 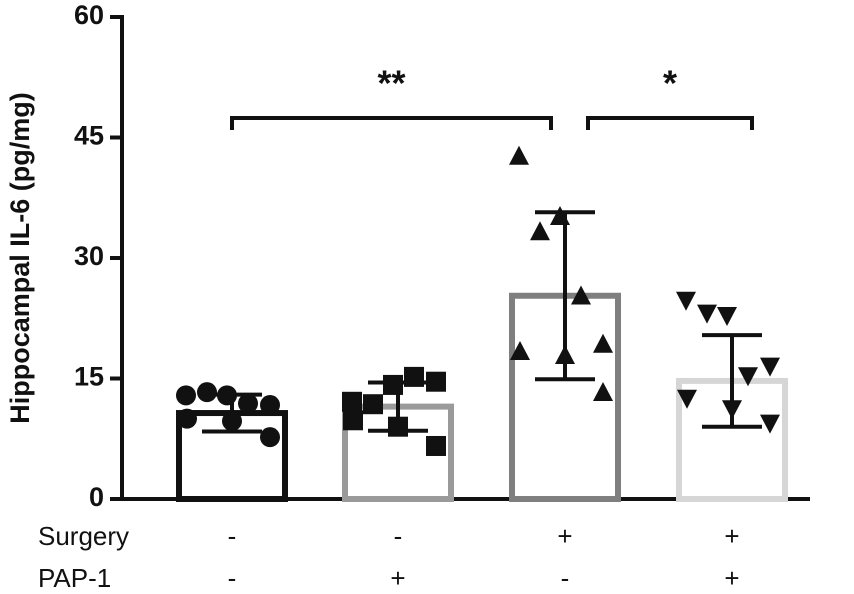 What do you see at coordinates (670, 83) in the screenshot?
I see `significance-label: *` at bounding box center [670, 83].